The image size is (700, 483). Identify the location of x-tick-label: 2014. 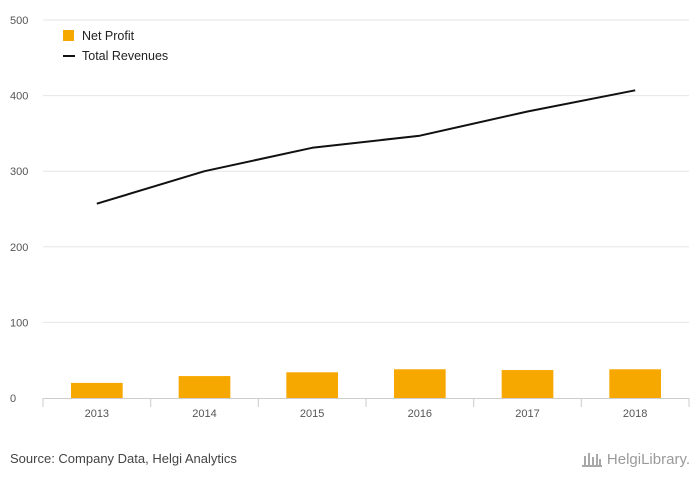
(204, 414).